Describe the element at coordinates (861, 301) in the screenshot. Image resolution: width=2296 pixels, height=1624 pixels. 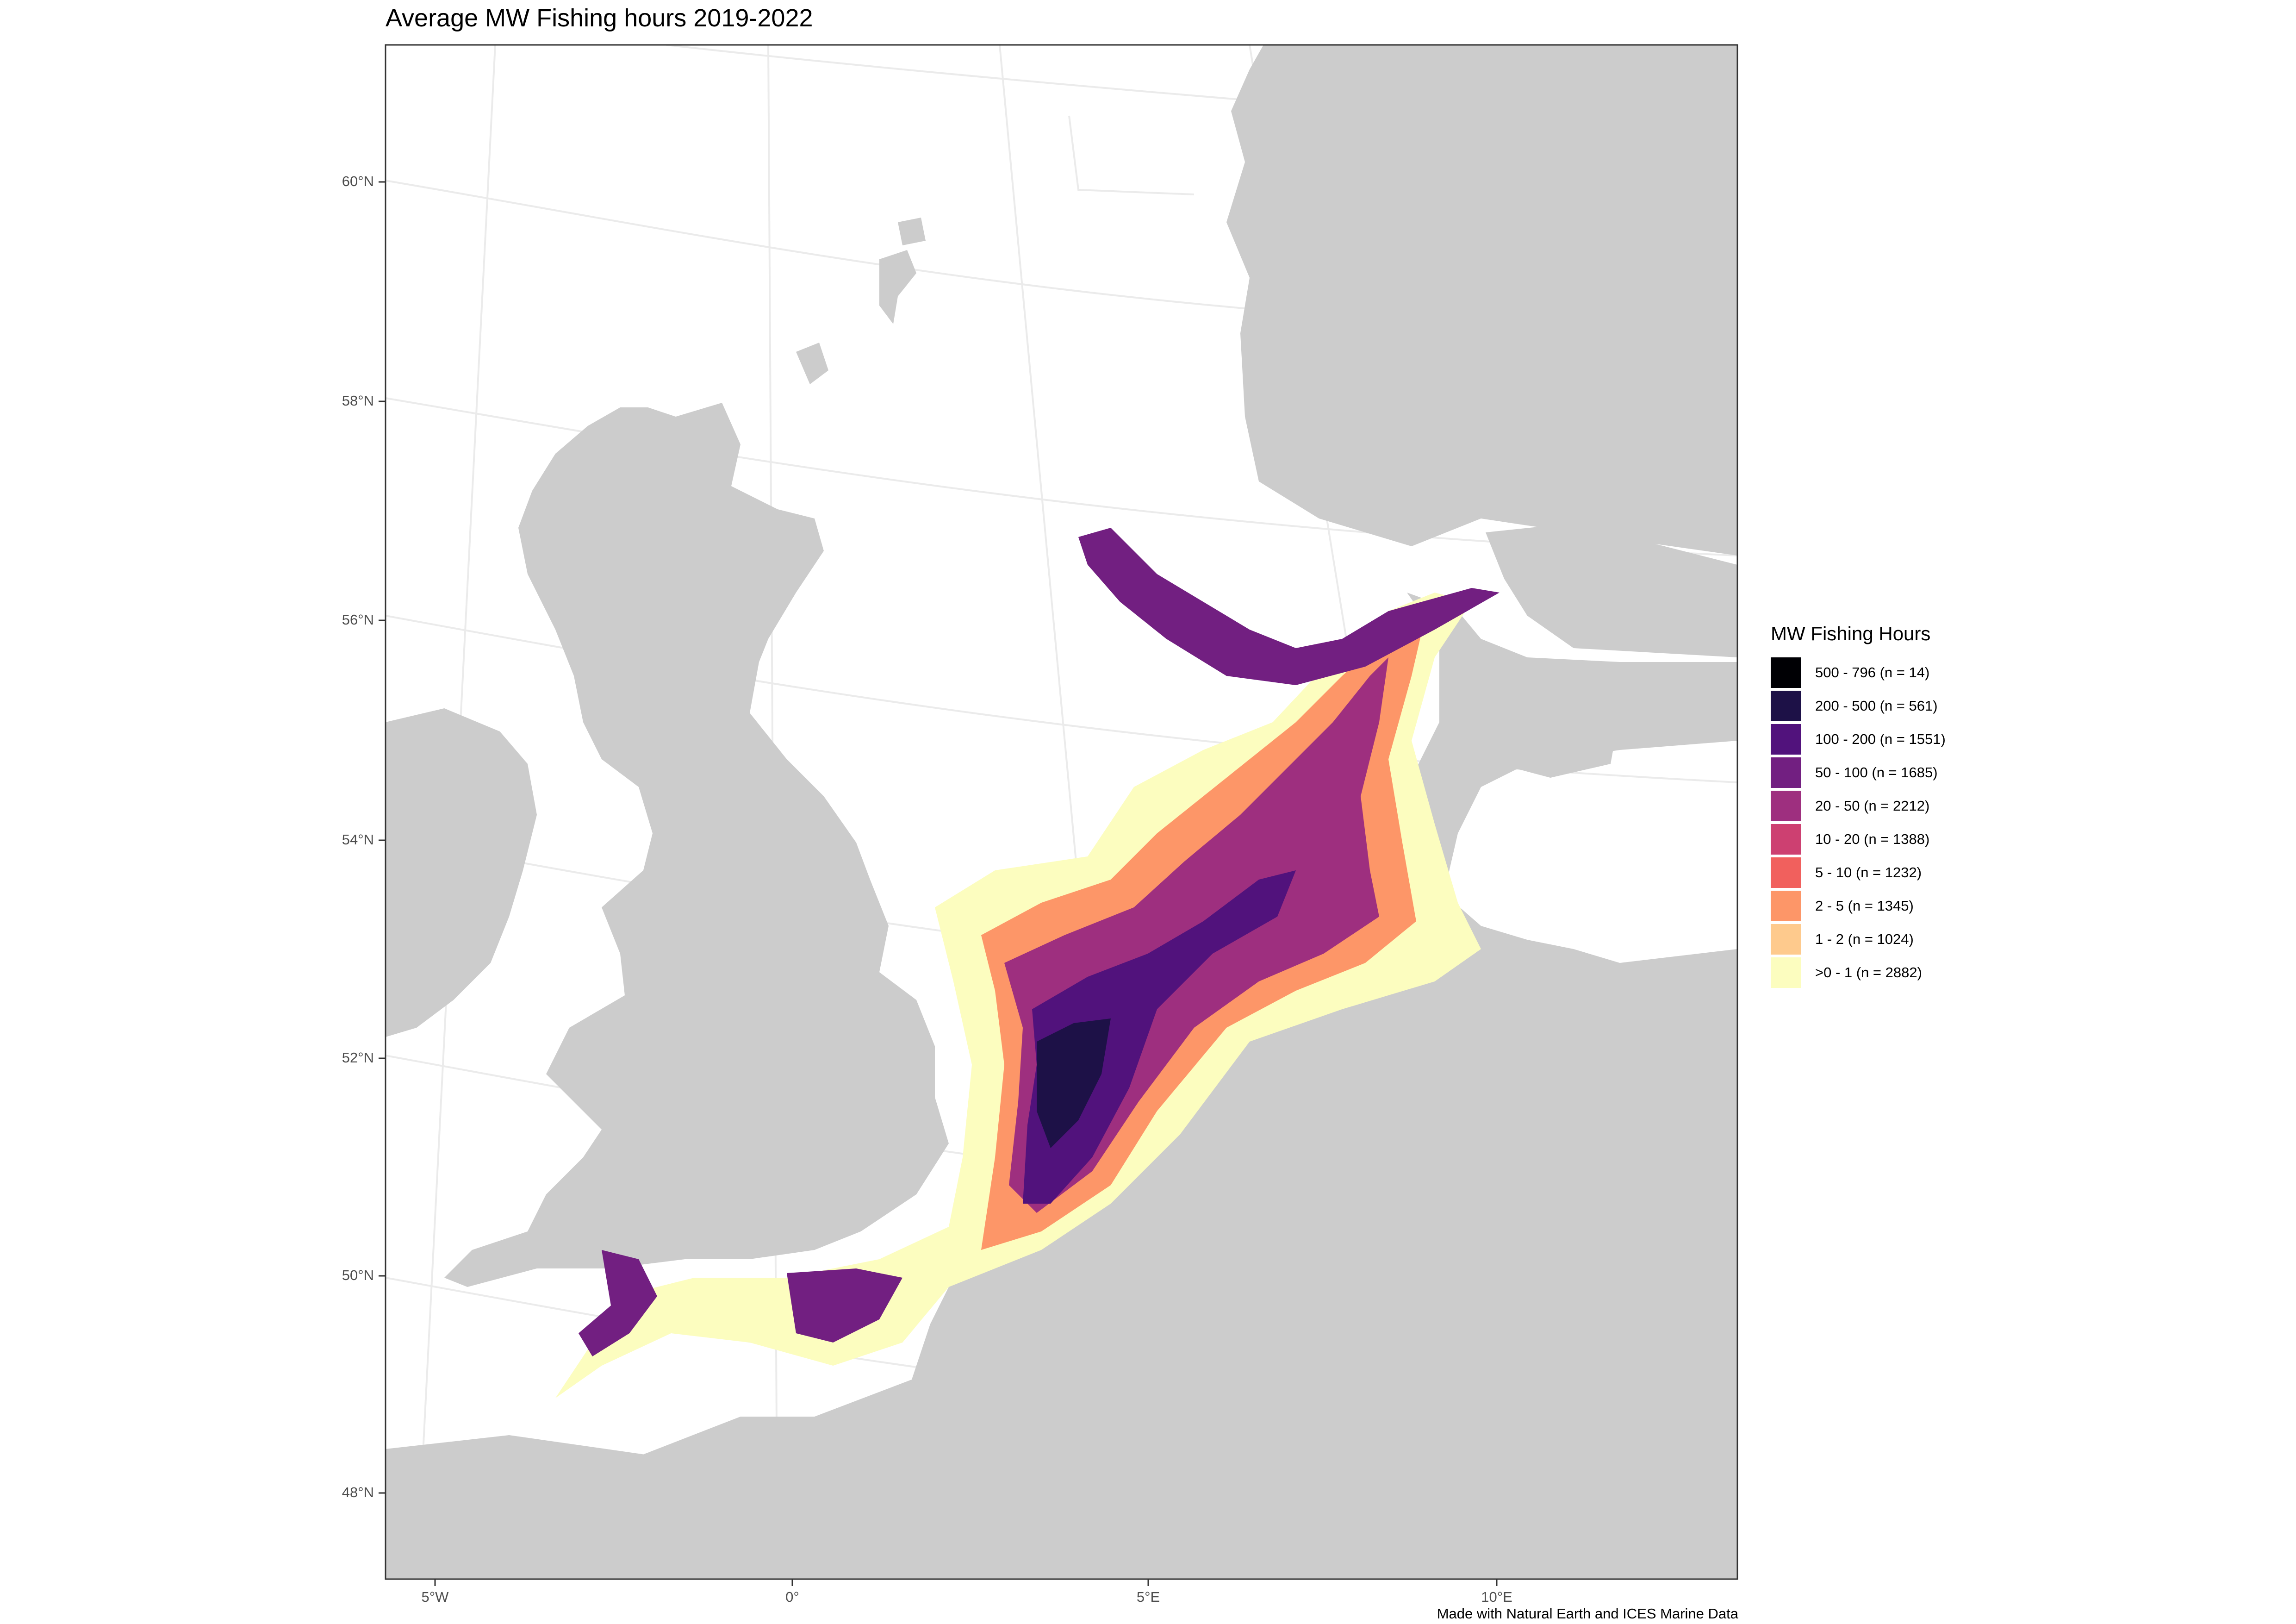
I see `orkney-shetland-islands` at that location.